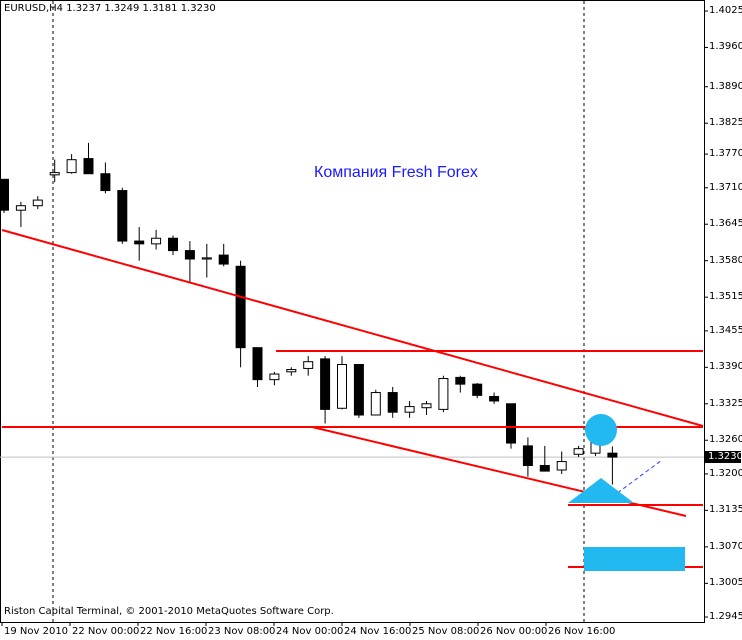  I want to click on price-tick-label: 1.3135, so click(725, 510).